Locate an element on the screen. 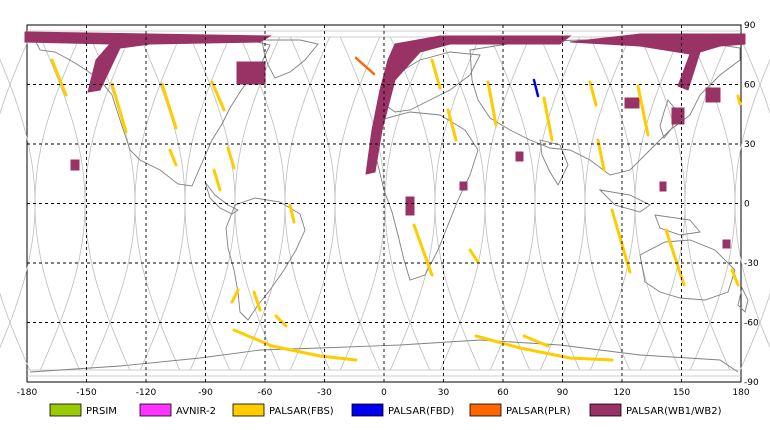 The height and width of the screenshot is (430, 770). x-tick-label: -120 is located at coordinates (146, 393).